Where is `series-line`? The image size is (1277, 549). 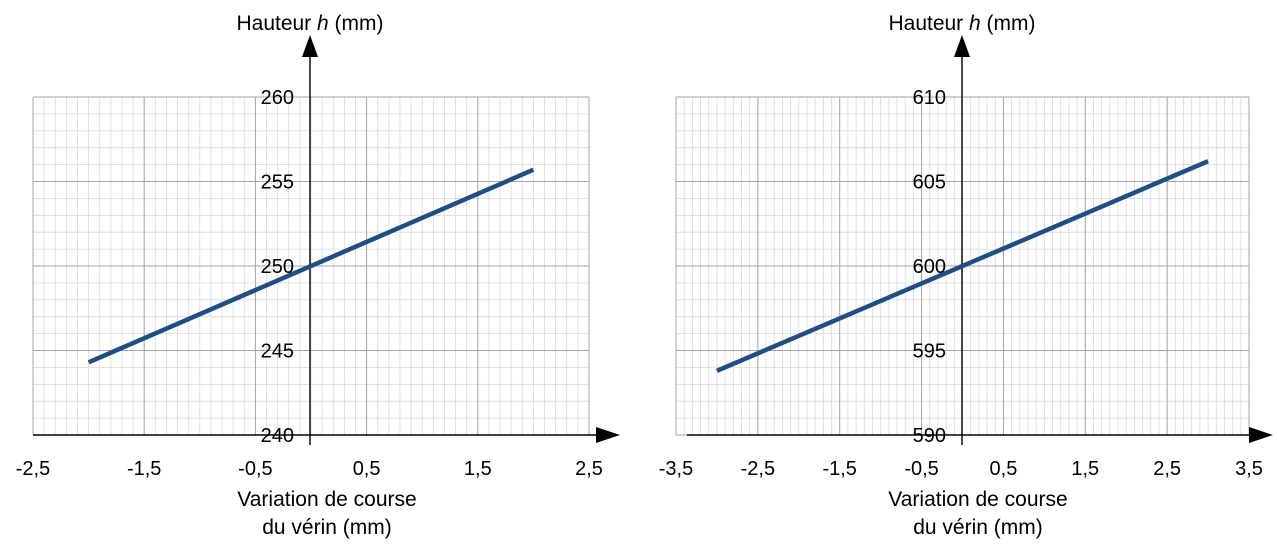 series-line is located at coordinates (311, 266).